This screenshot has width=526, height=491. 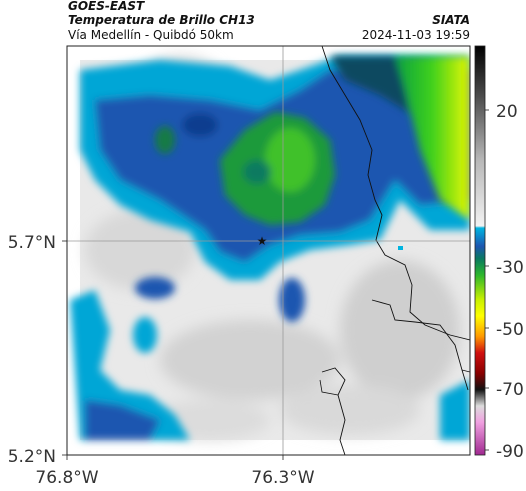 I want to click on colorbar-tick-minus50: -50, so click(x=510, y=330).